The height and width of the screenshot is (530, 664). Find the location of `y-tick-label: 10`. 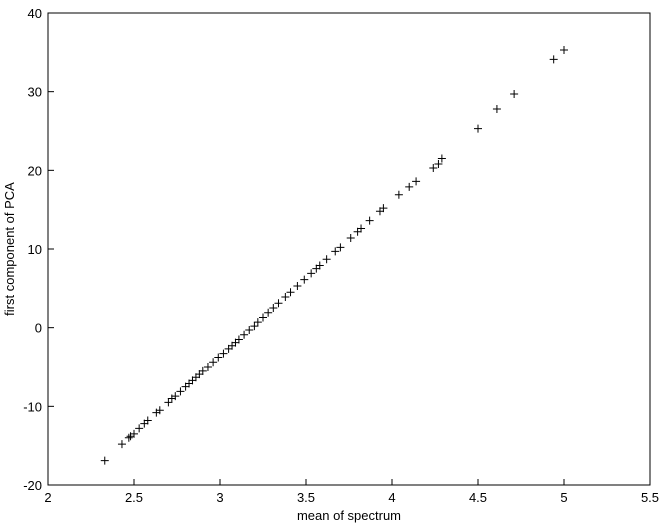

y-tick-label: 10 is located at coordinates (35, 249).